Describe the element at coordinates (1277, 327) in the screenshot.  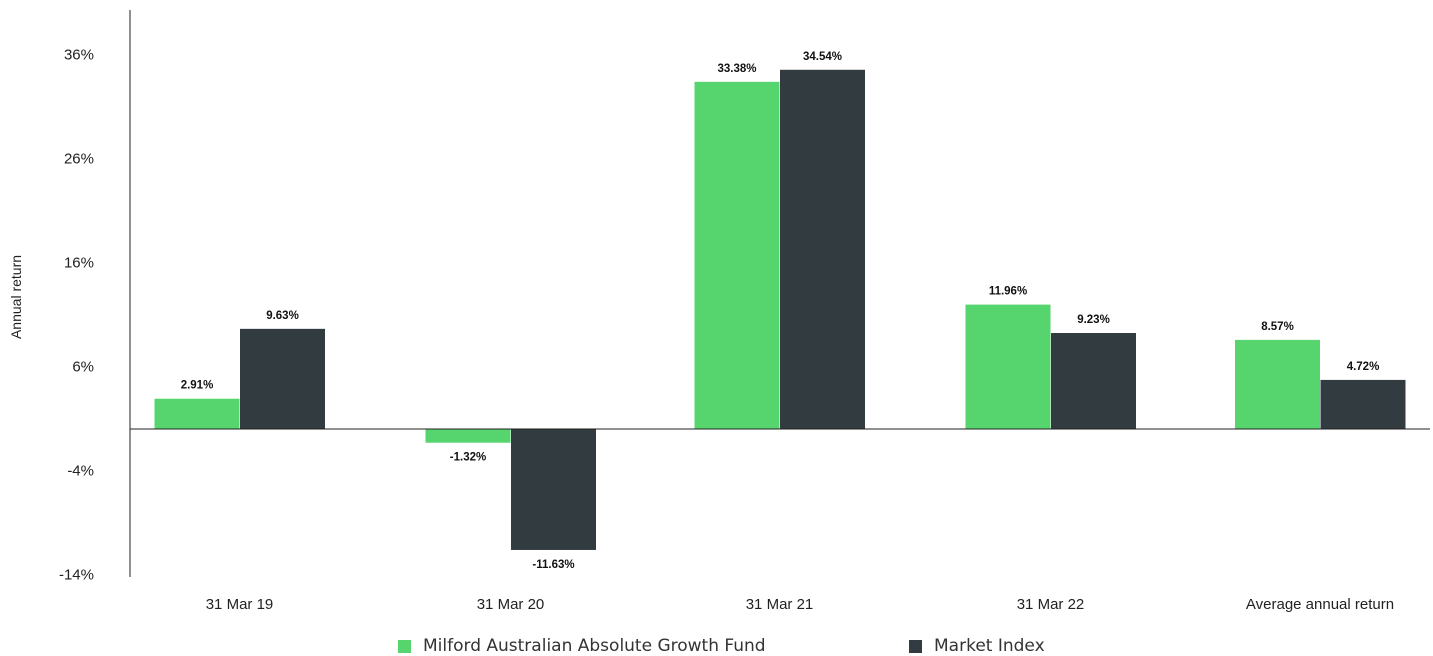
I see `data-label-fund: 8.57%` at that location.